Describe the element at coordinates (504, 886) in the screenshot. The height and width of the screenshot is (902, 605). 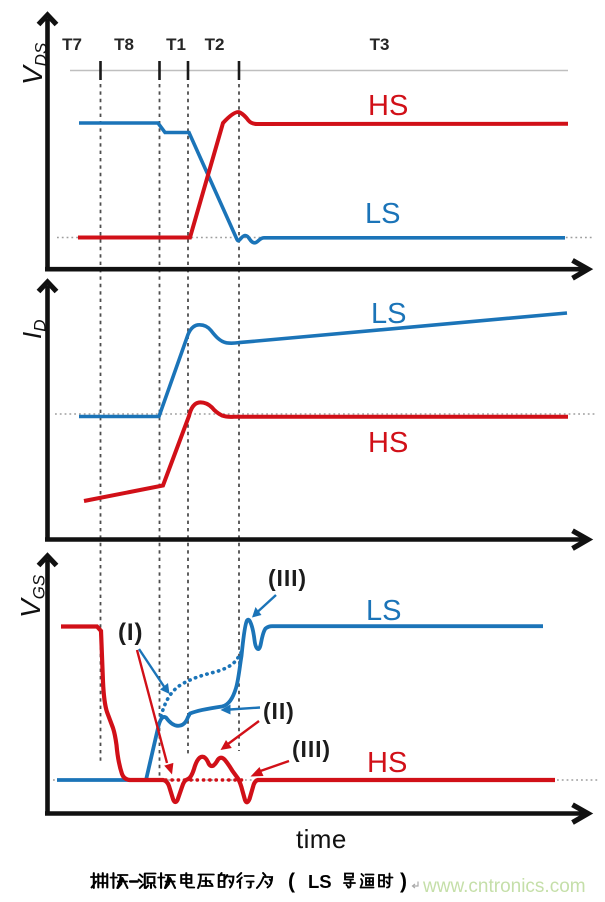
I see `svg-text: www.cntronics.com` at that location.